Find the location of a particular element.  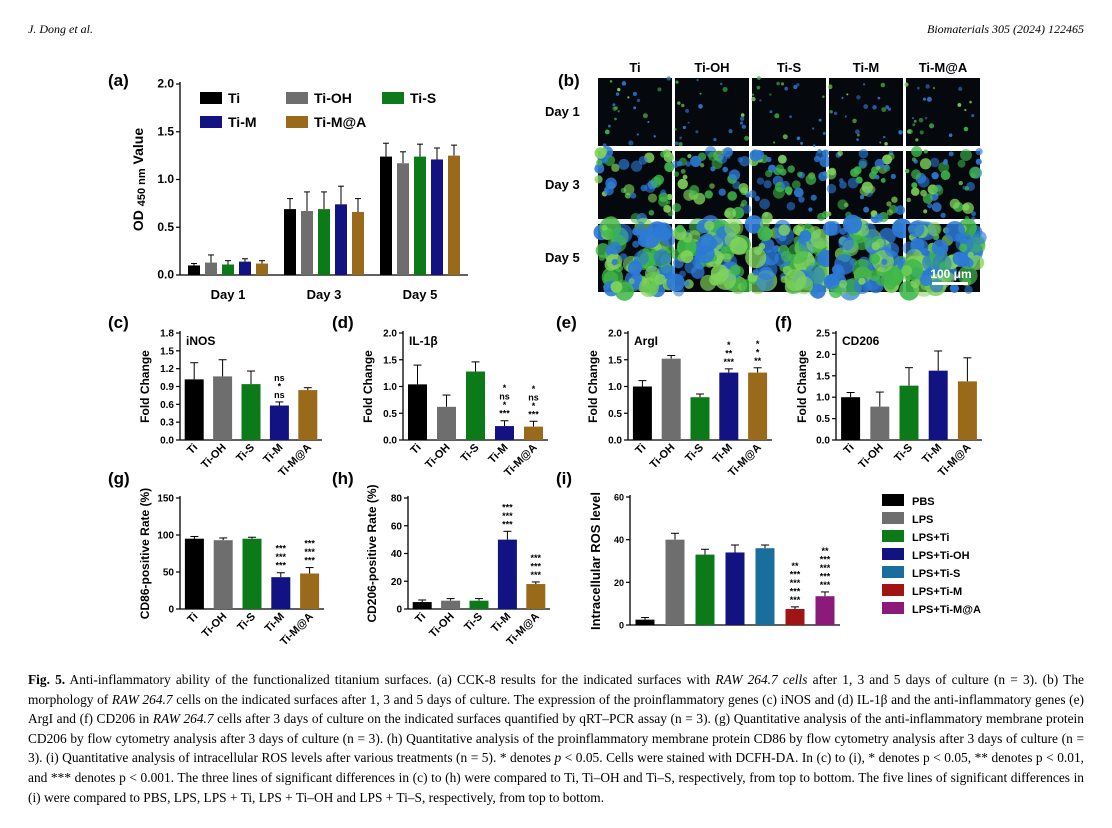

y-tick-label: 40 is located at coordinates (619, 540).